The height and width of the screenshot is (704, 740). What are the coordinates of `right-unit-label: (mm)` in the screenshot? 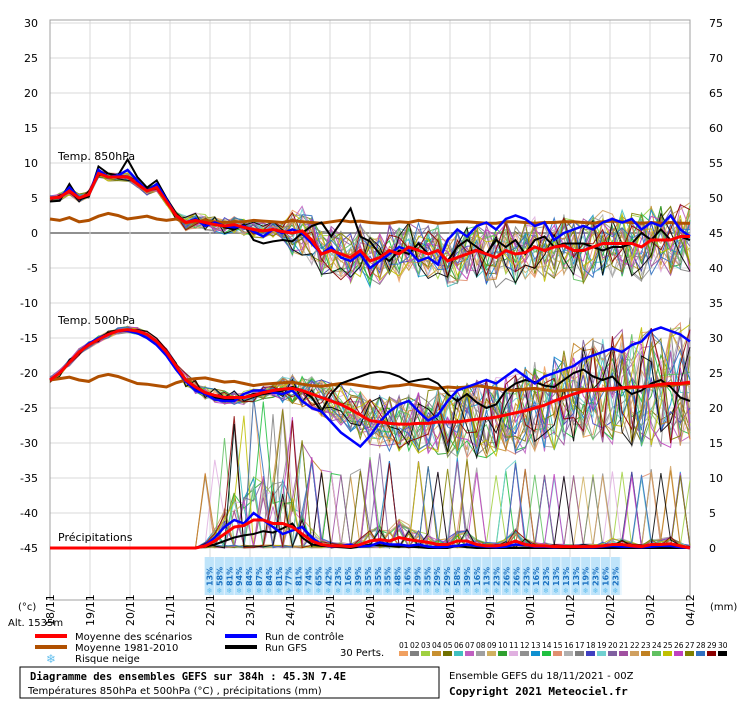 It's located at (723, 607).